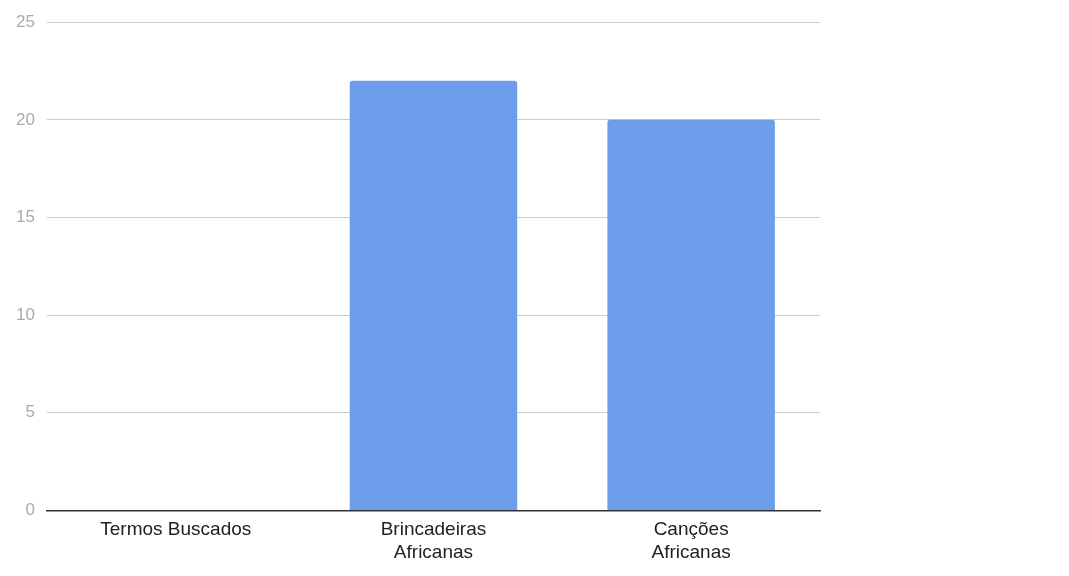 This screenshot has height=576, width=1069. I want to click on y-tick-label: 0, so click(30, 510).